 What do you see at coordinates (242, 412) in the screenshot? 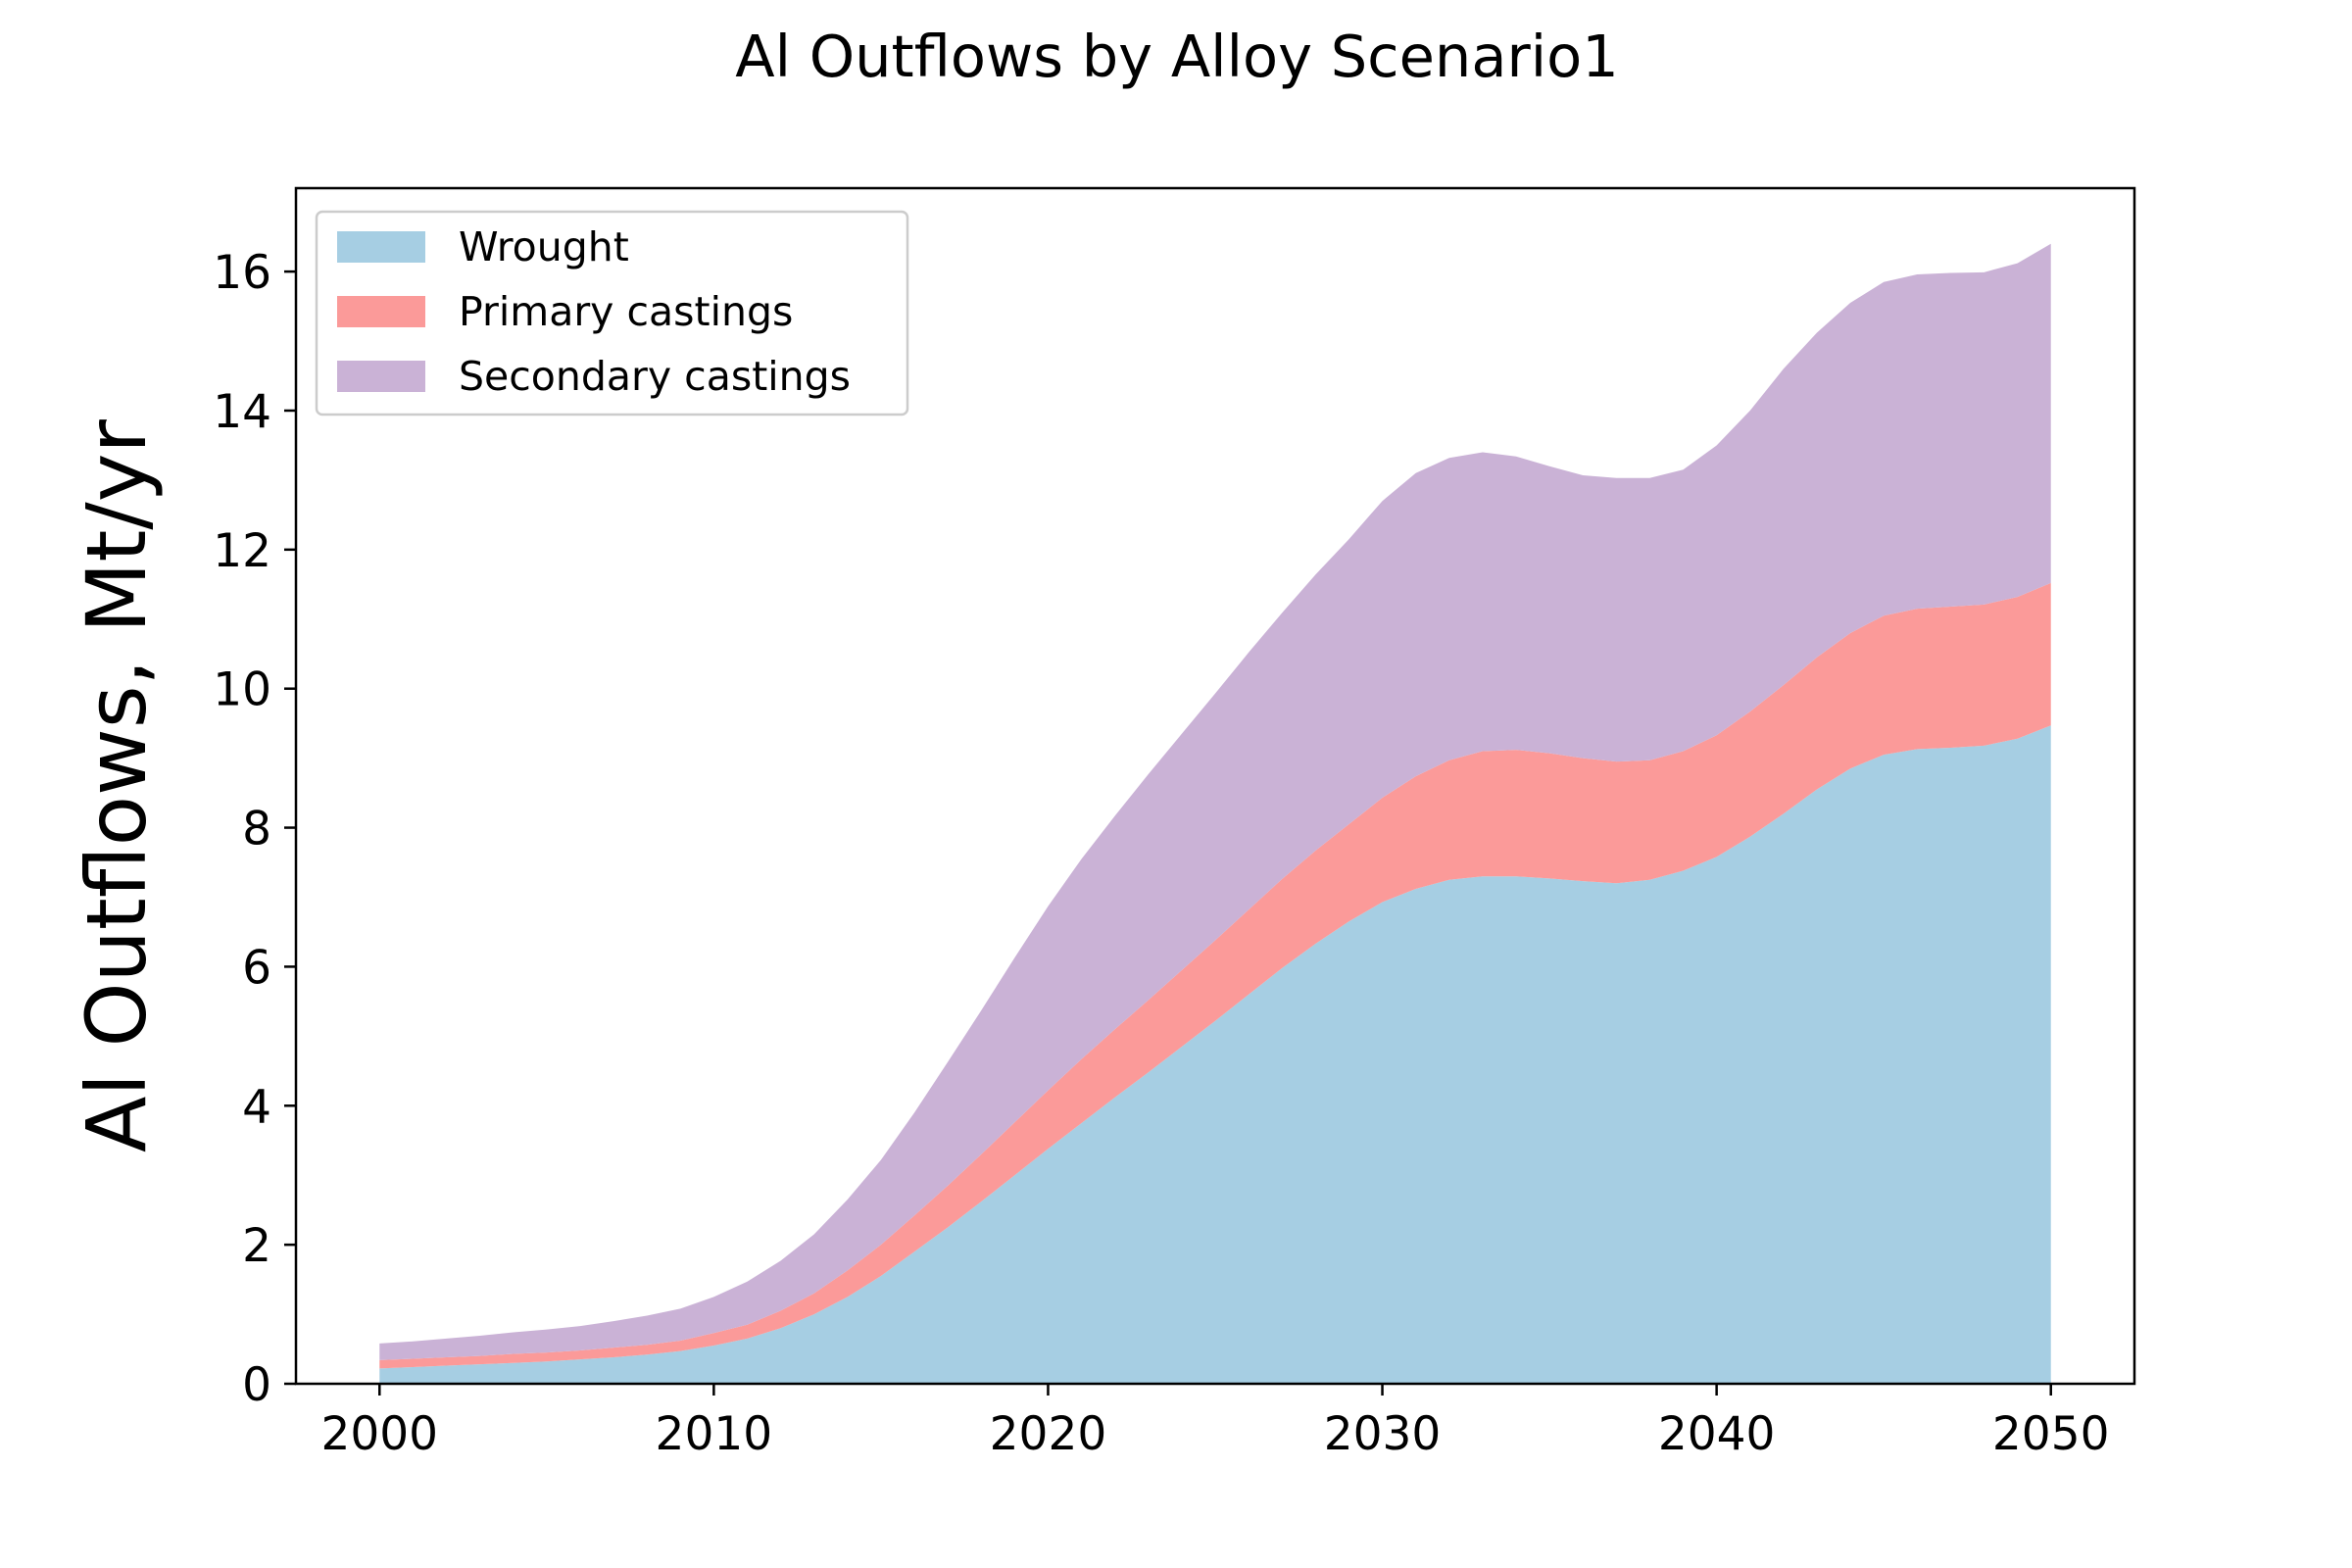
I see `y-tick-label: 14` at bounding box center [242, 412].